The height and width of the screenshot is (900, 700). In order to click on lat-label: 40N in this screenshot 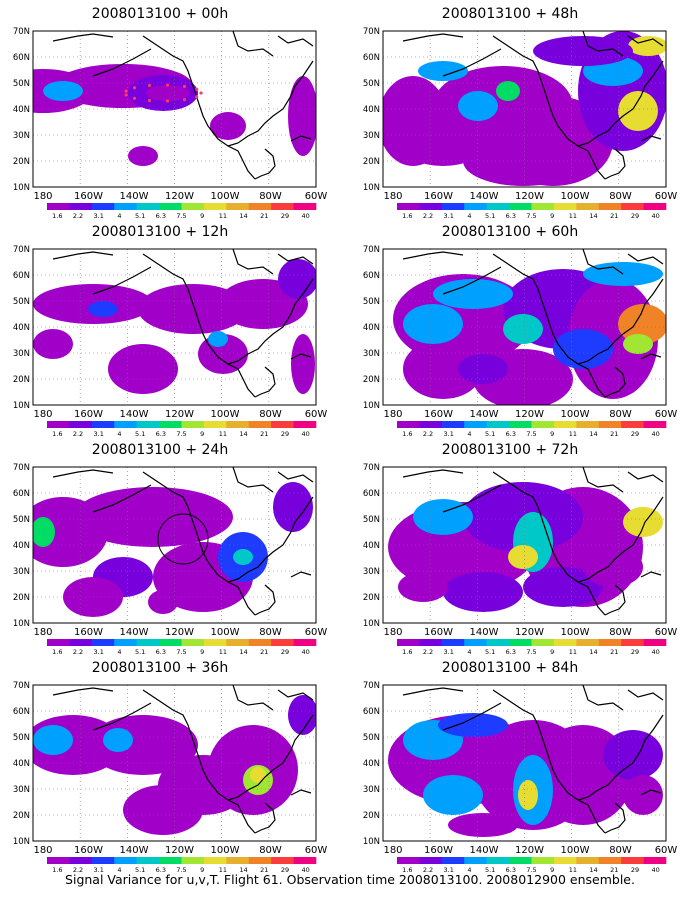, I will do `click(371, 110)`.